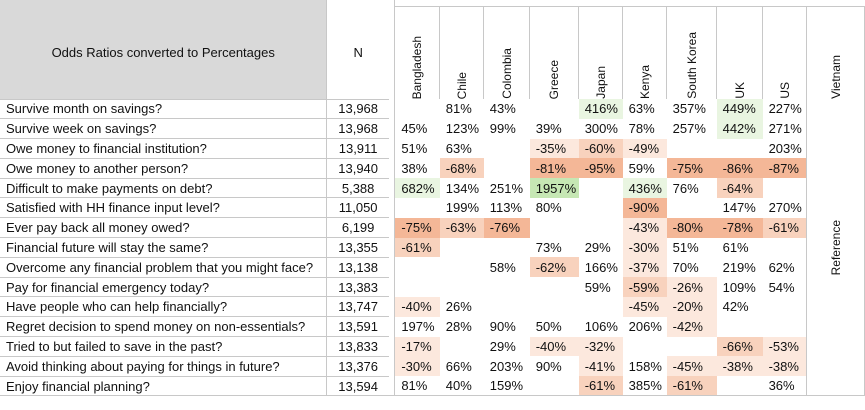 Image resolution: width=865 pixels, height=410 pixels. I want to click on cell-bangladesh: -61%, so click(417, 247).